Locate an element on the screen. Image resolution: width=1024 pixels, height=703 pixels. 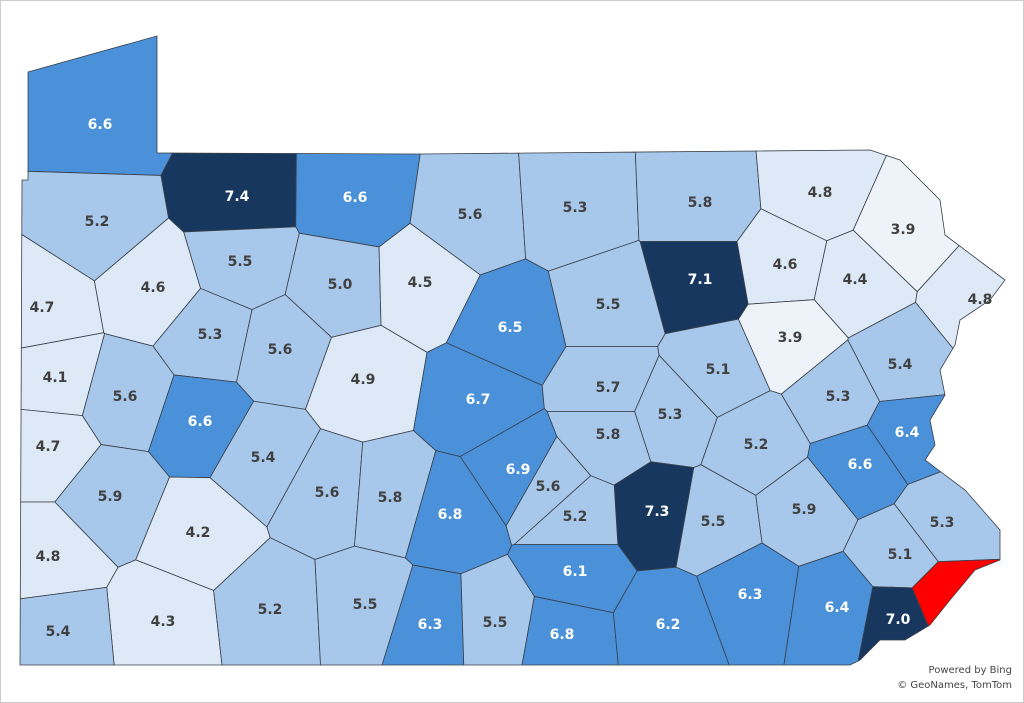
attribution: © GeoNames, TomTom is located at coordinates (954, 685).